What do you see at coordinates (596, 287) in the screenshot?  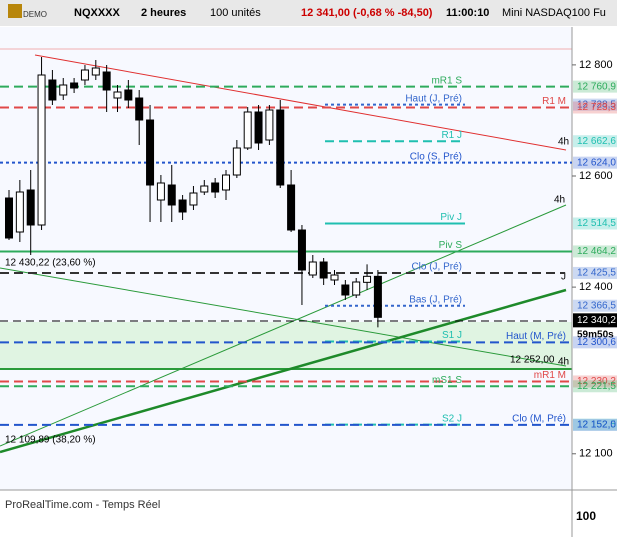 I see `y-tick-label: 12 400` at bounding box center [596, 287].